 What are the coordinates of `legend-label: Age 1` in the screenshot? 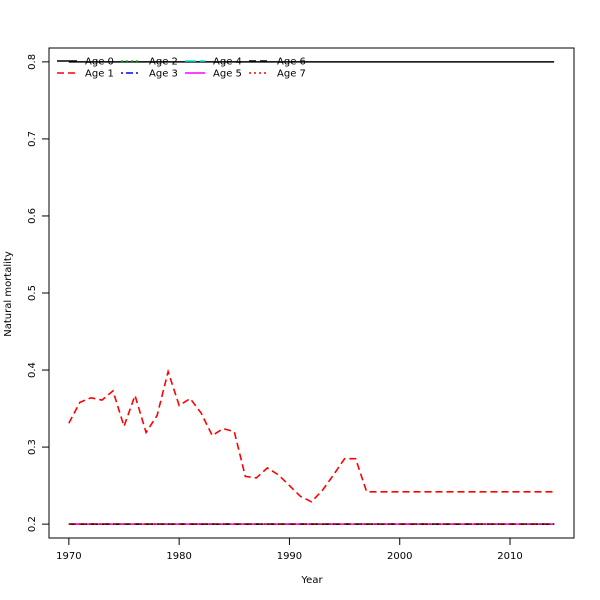 It's located at (99, 74).